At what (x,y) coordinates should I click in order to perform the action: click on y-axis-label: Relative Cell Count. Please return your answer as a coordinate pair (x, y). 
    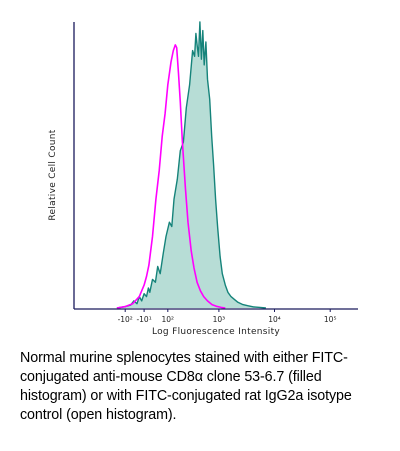
    Looking at the image, I should click on (53, 174).